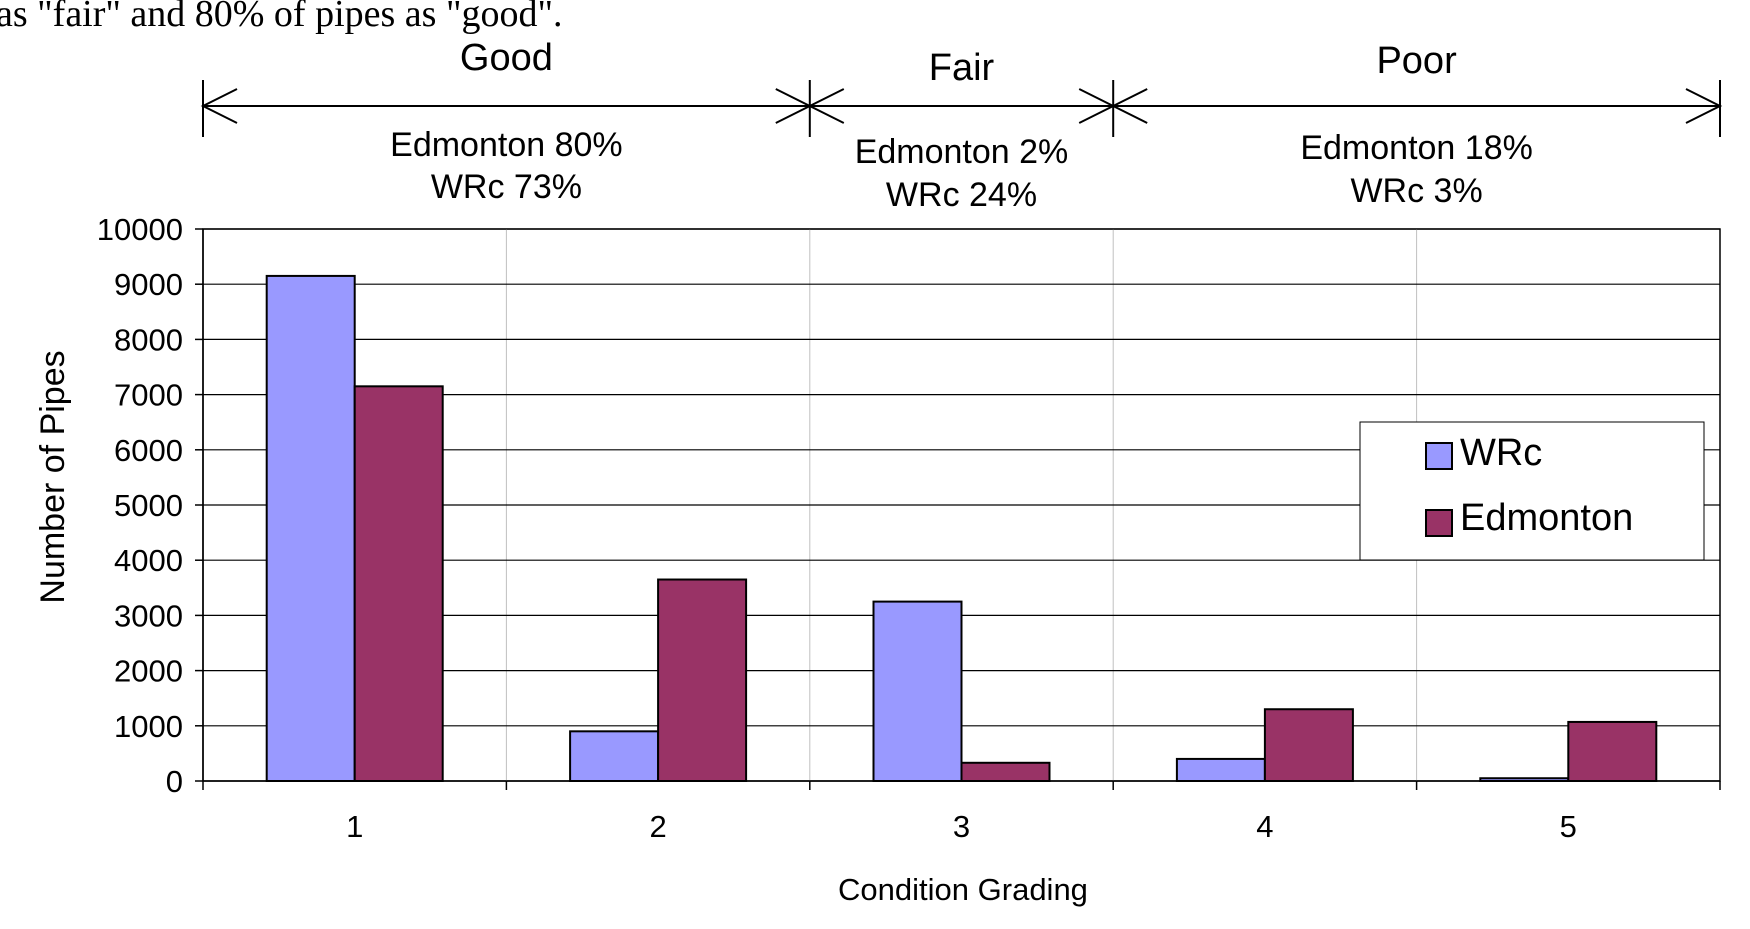  I want to click on band-edmonton-share-fair: Edmonton 2%, so click(962, 152).